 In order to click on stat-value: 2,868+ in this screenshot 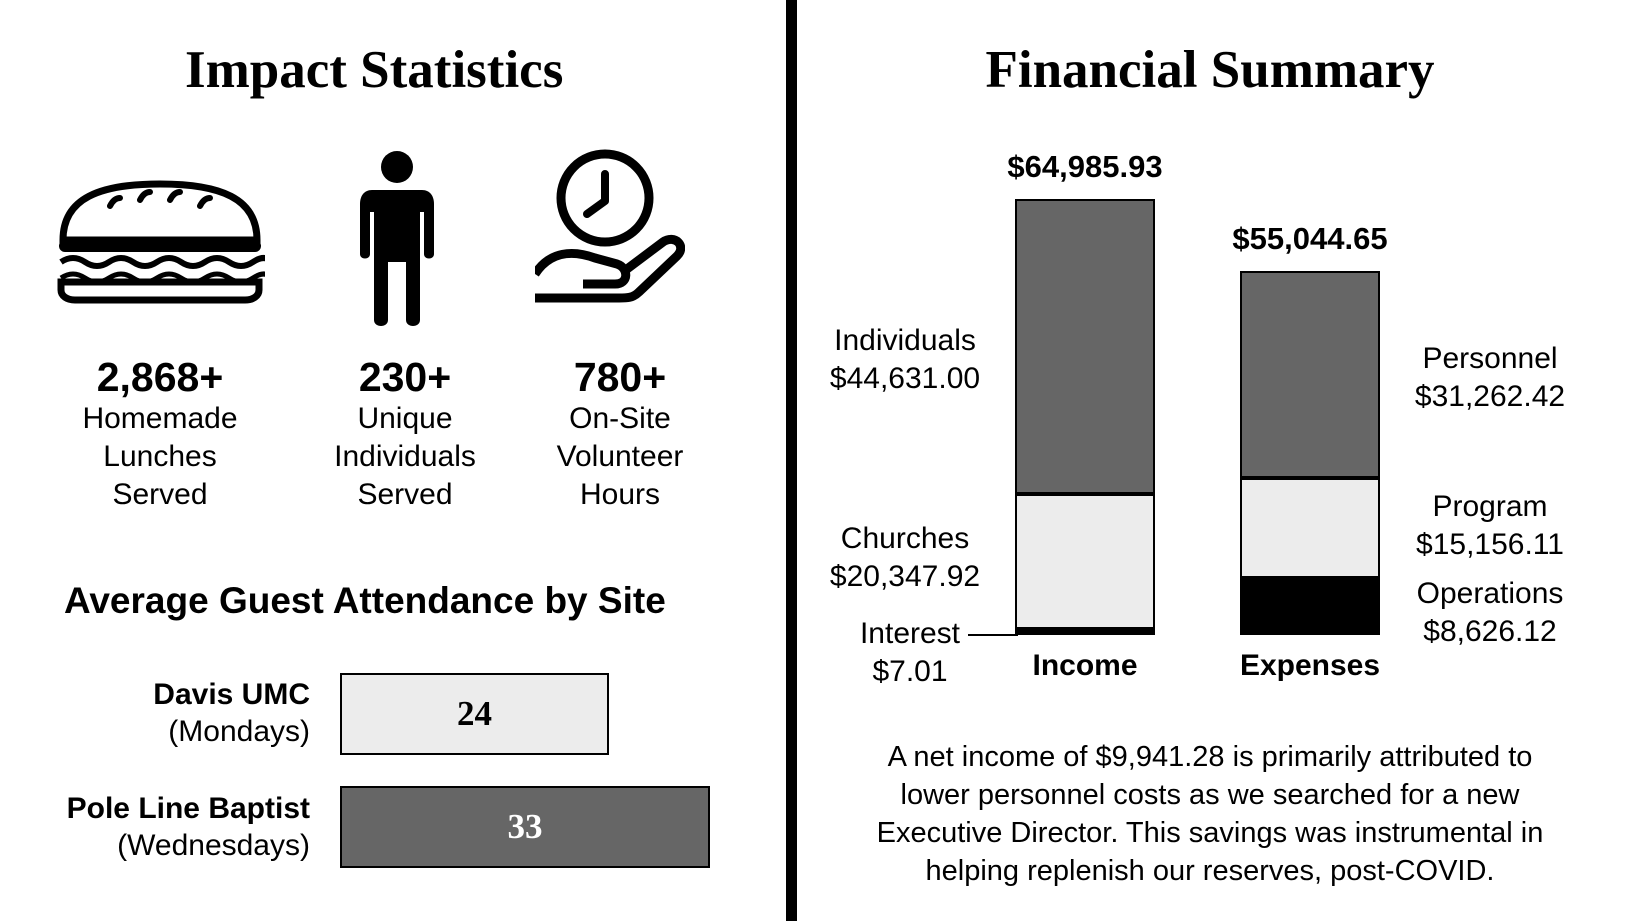, I will do `click(160, 377)`.